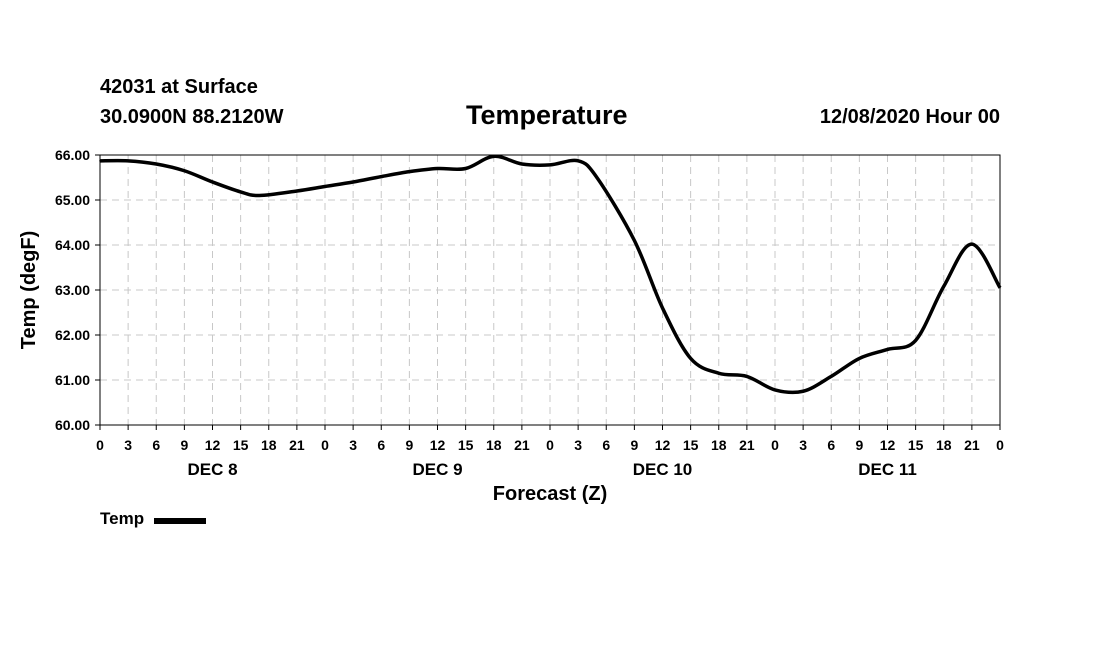  Describe the element at coordinates (29, 290) in the screenshot. I see `y-axis-label: Temp (degF)` at that location.